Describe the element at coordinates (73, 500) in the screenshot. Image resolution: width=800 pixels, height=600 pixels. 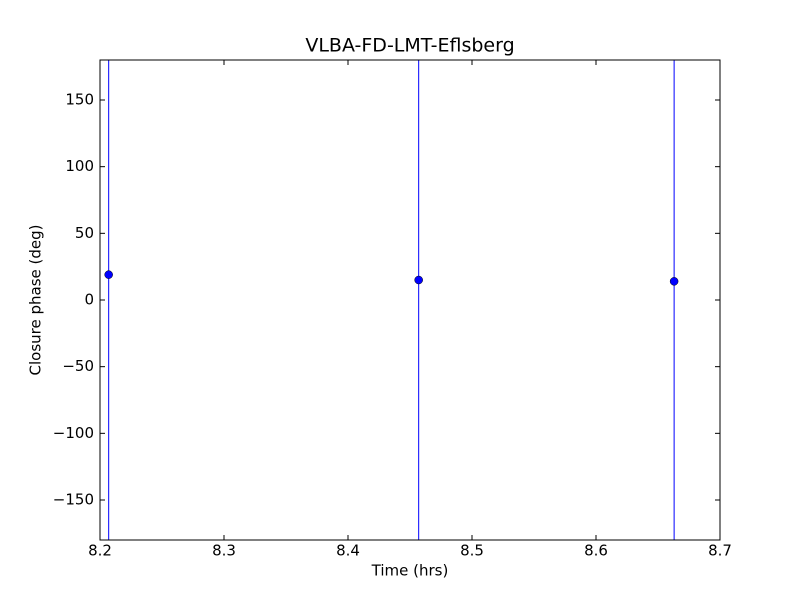
I see `y-tick-label: −150` at that location.